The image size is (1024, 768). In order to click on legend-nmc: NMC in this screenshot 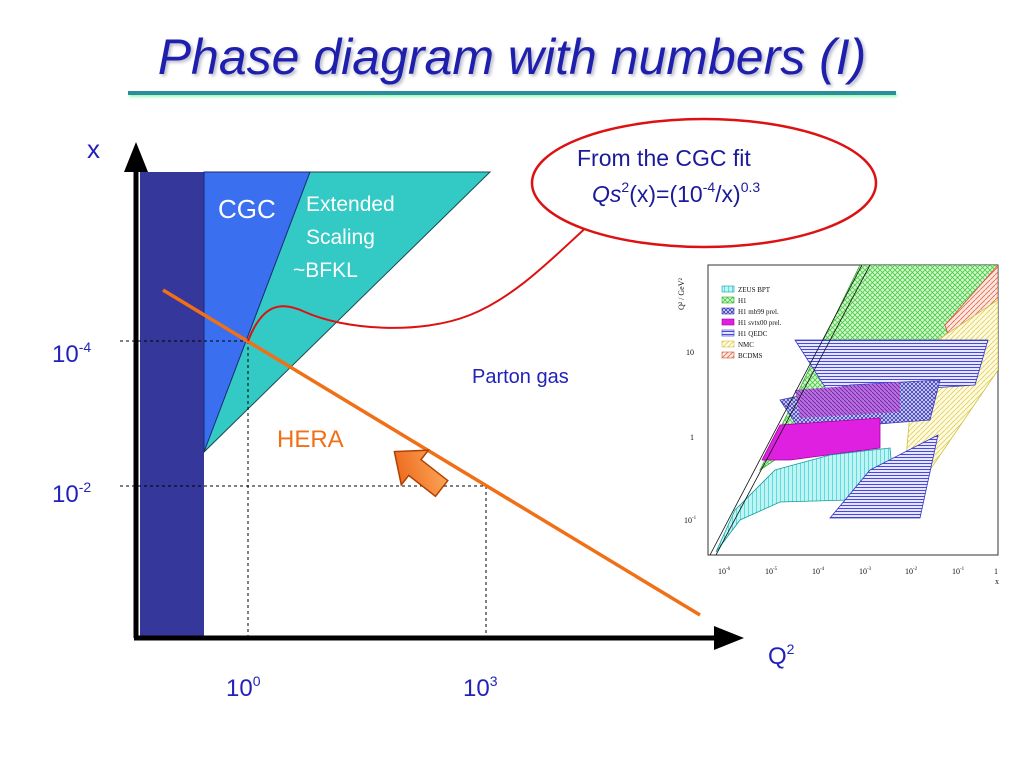, I will do `click(746, 345)`.